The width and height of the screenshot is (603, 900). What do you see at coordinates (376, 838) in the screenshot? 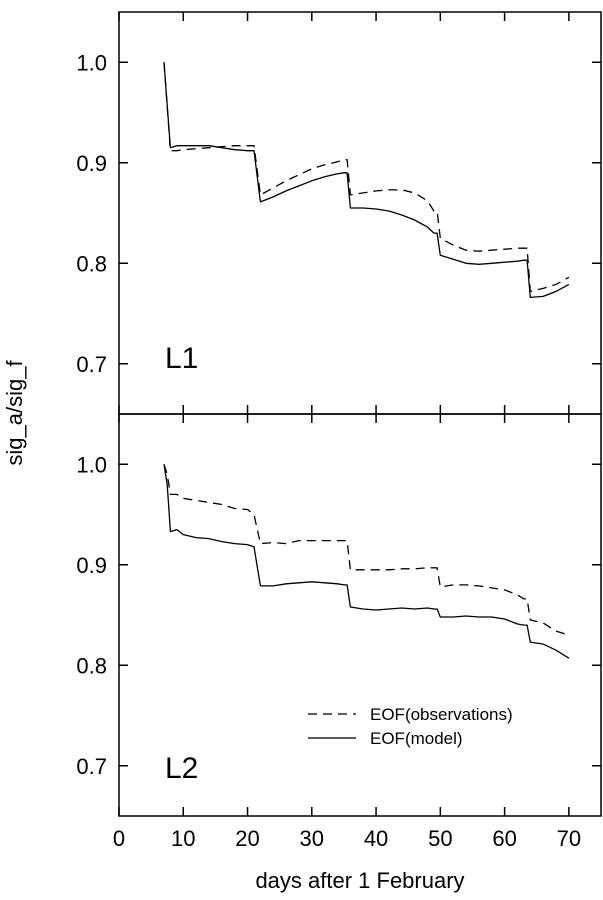
I see `x-tick-label: 40` at bounding box center [376, 838].